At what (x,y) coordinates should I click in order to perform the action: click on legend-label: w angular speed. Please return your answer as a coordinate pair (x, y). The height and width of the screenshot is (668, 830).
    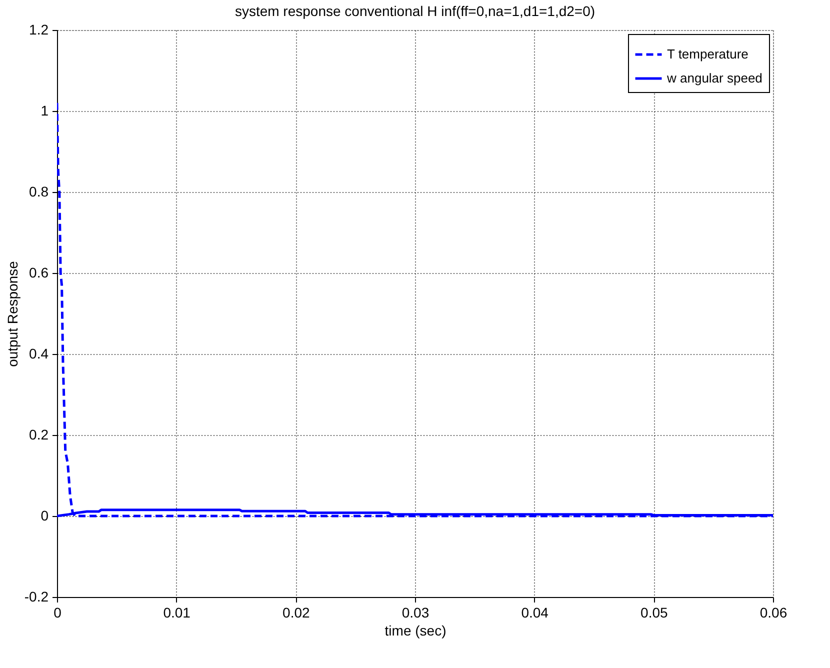
    Looking at the image, I should click on (714, 78).